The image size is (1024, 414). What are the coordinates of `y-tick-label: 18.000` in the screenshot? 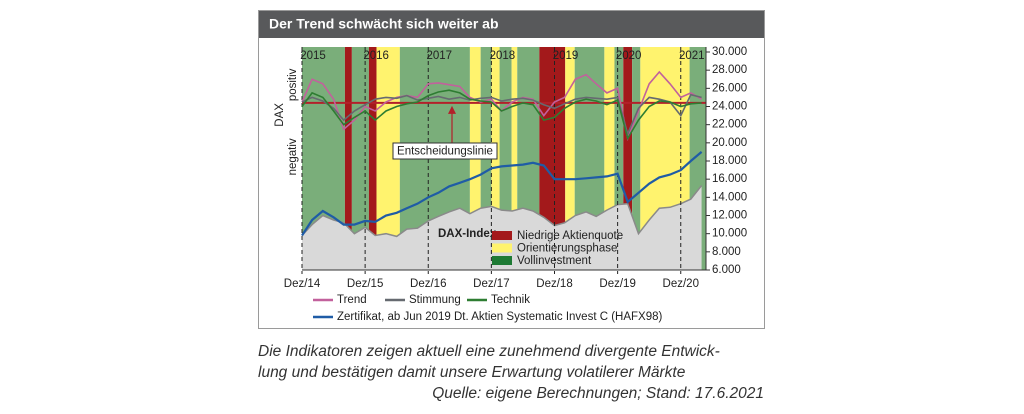 It's located at (729, 161).